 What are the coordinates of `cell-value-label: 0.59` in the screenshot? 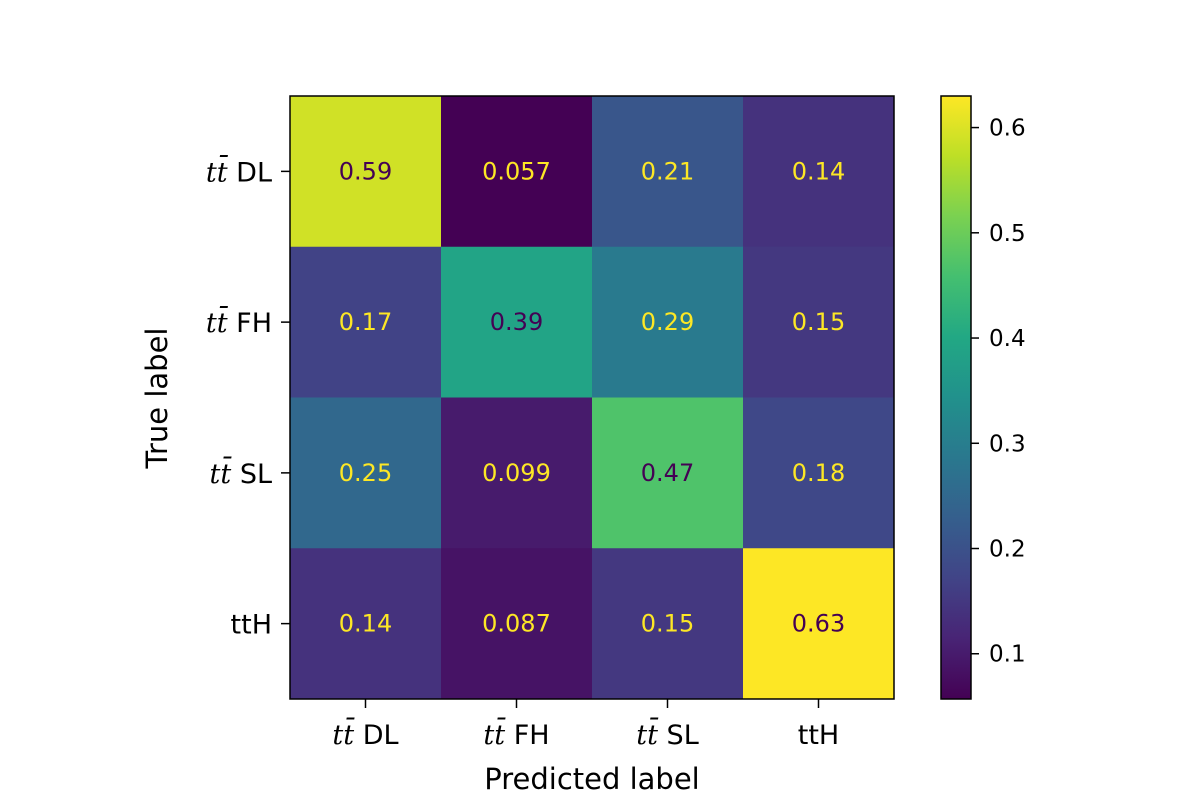 It's located at (365, 171).